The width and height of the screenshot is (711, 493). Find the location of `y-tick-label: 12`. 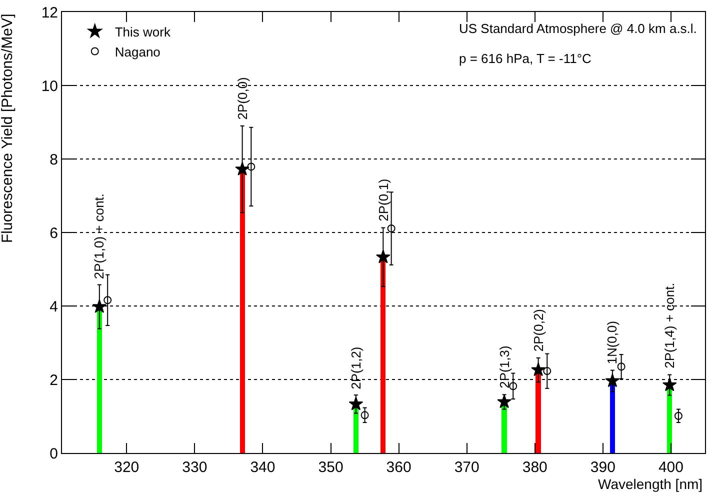

y-tick-label: 12 is located at coordinates (49, 13).